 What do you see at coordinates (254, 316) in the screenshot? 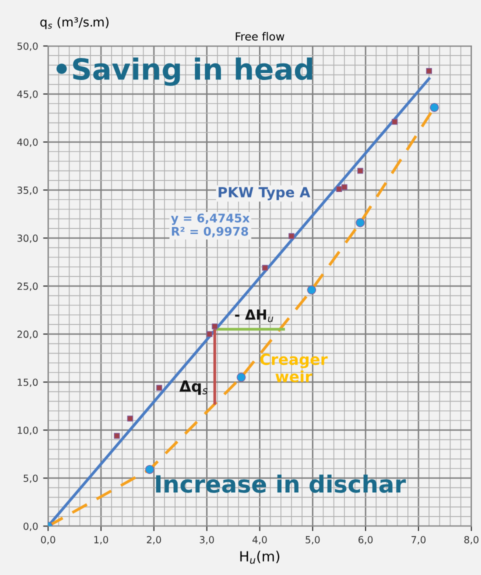
I see `annotation: - ΔH$_{u}$` at bounding box center [254, 316].